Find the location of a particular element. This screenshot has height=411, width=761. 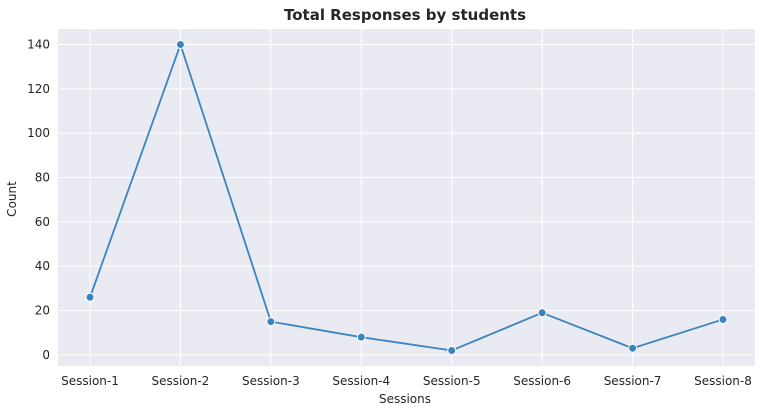

y-tick-label: 20 is located at coordinates (42, 311).